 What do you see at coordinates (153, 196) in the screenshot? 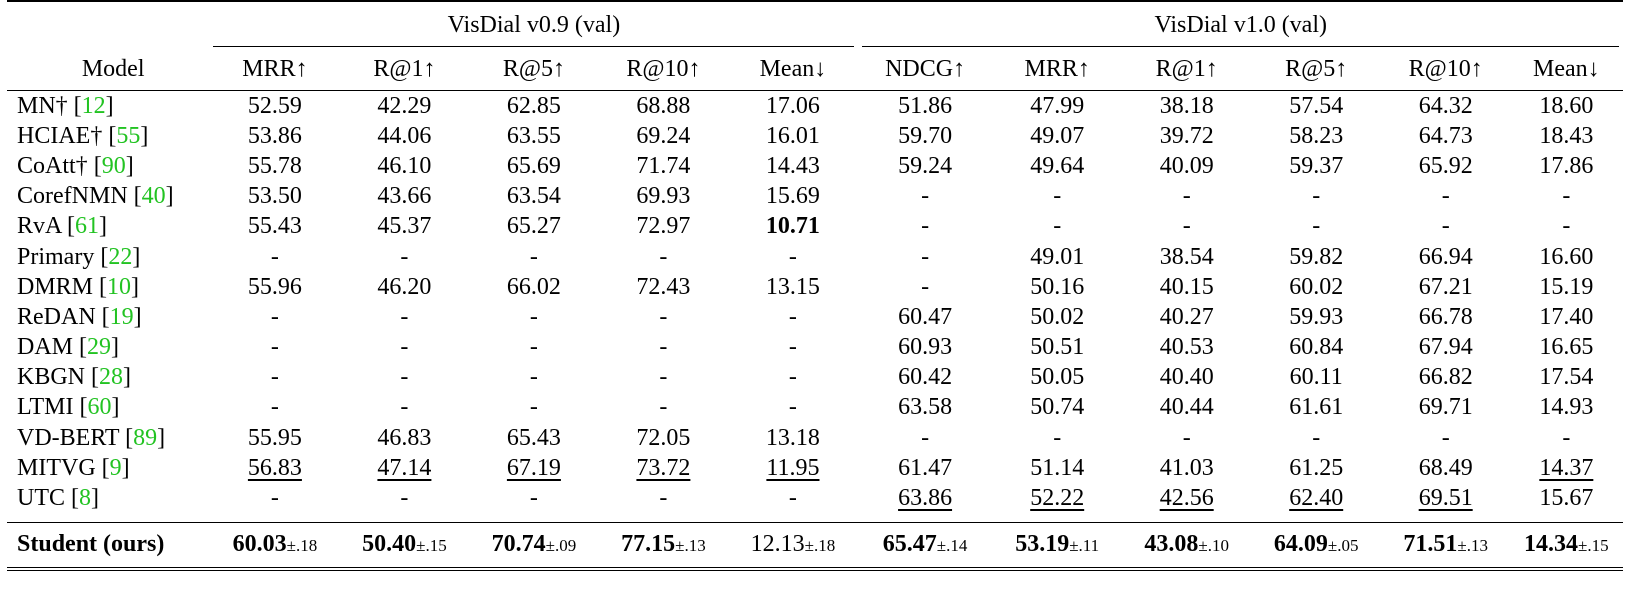
I see `citation-link: 40` at bounding box center [153, 196].